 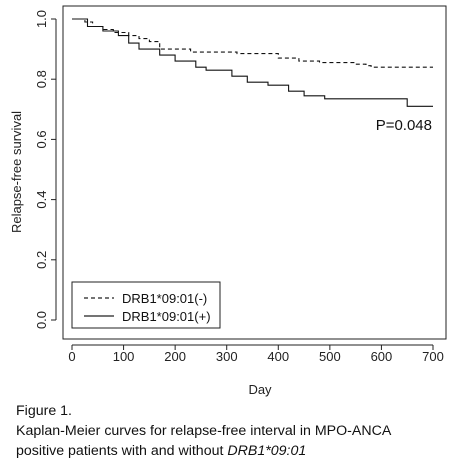 I want to click on y-tick-label: 0.2, so click(x=41, y=260).